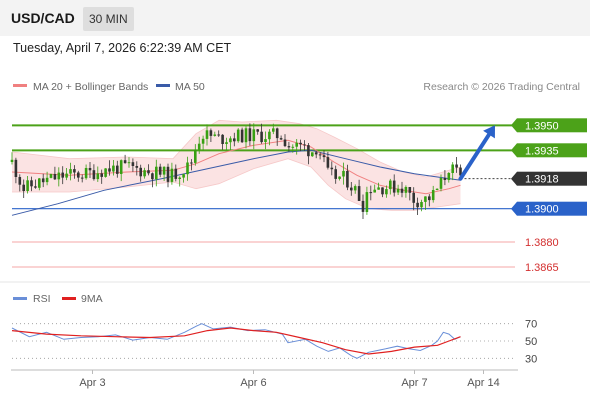 The image size is (590, 400). Describe the element at coordinates (20, 298) in the screenshot. I see `rsi-legend-swatch` at that location.